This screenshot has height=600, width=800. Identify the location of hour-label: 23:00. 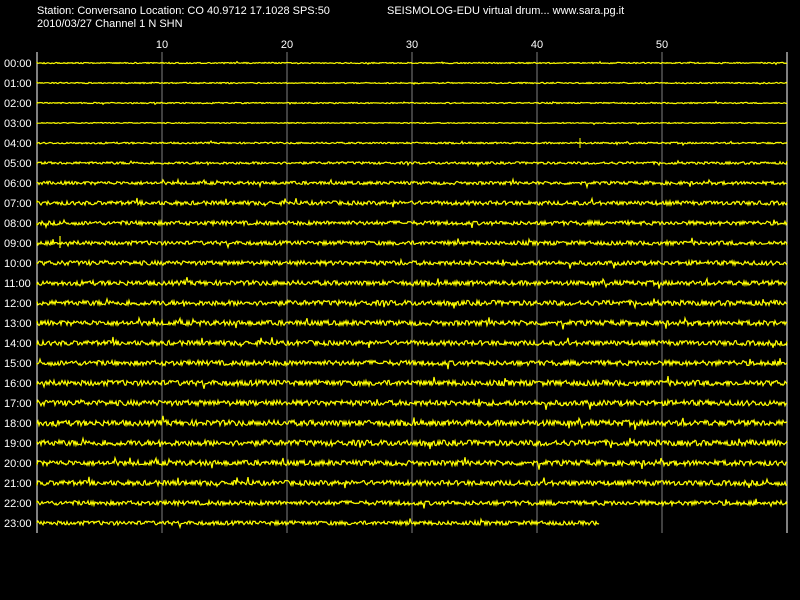
(18, 524).